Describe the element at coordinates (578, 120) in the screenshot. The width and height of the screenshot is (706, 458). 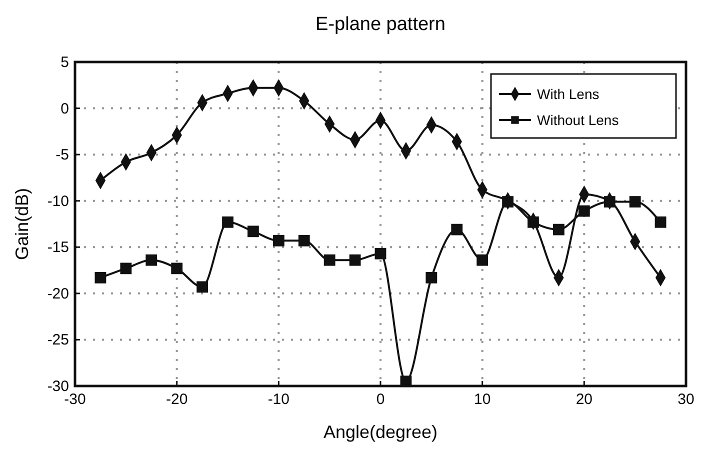
I see `legend-label: Without Lens` at that location.